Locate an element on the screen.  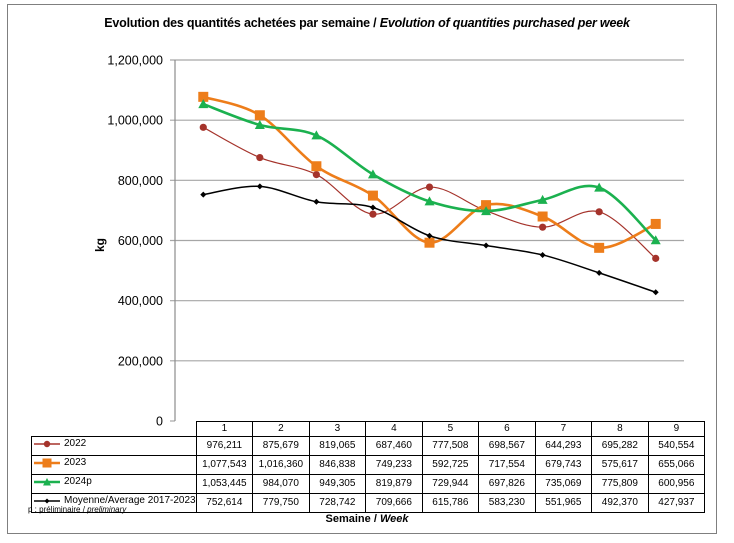
data-value-cell: 695,282 is located at coordinates (620, 446).